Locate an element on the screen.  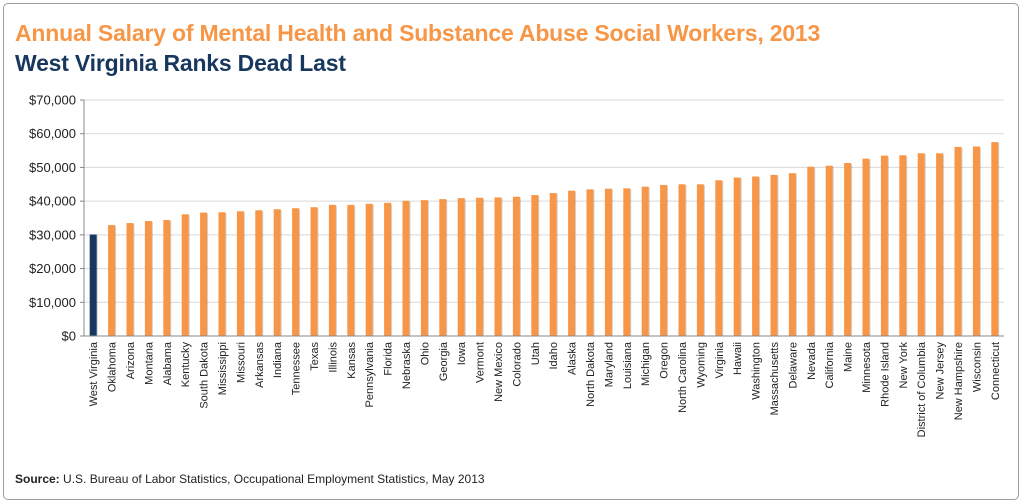
bar-colorado is located at coordinates (516, 266).